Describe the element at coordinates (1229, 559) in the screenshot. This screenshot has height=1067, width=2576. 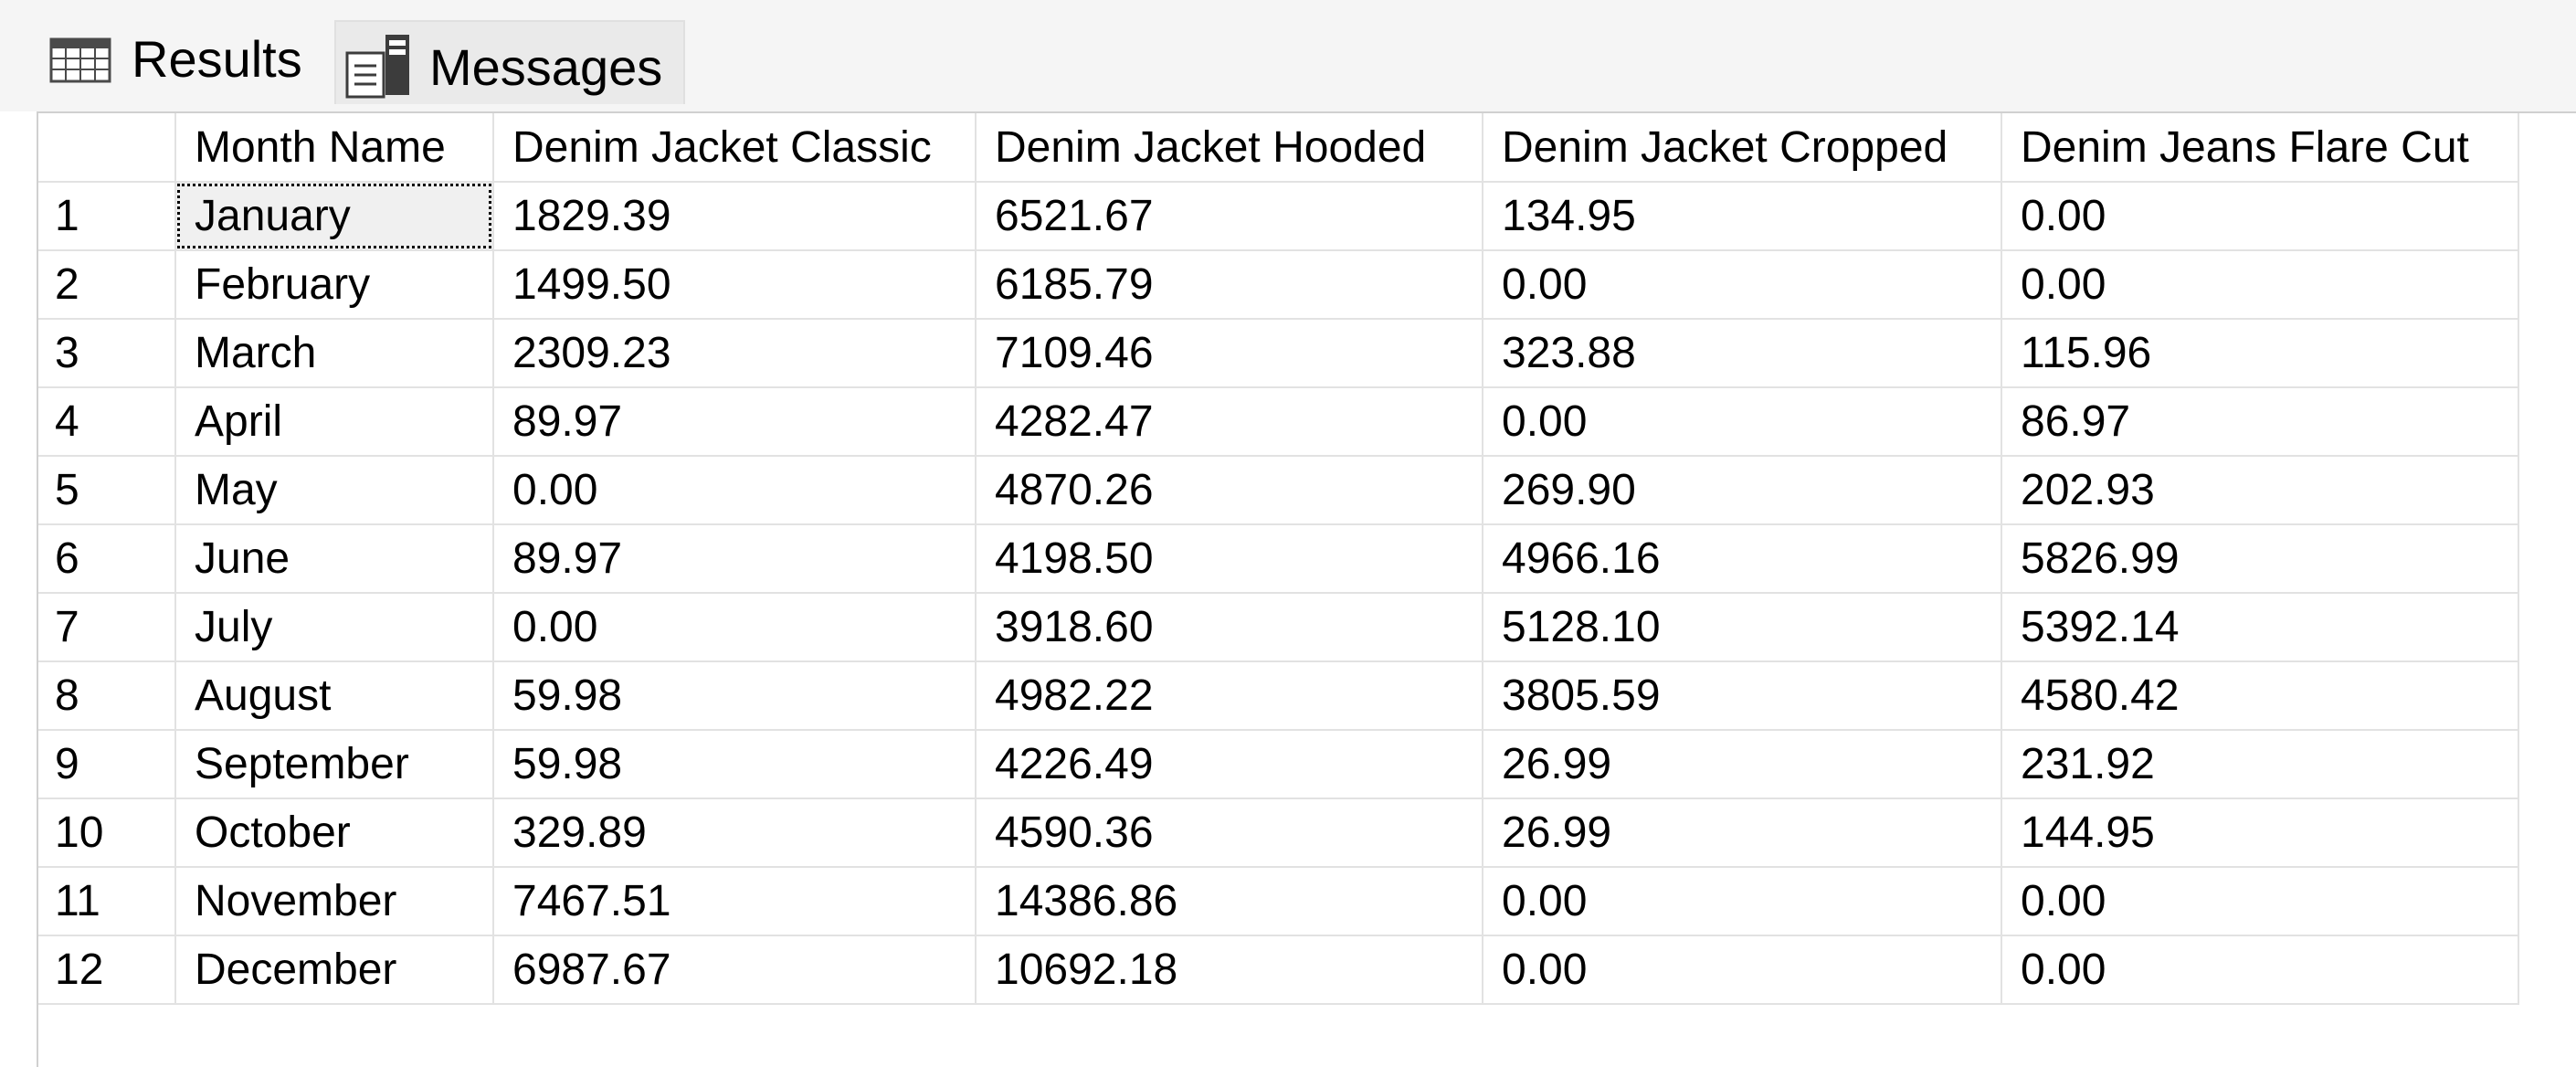
I see `denim-jacket-hooded-cell: 4198.50` at that location.